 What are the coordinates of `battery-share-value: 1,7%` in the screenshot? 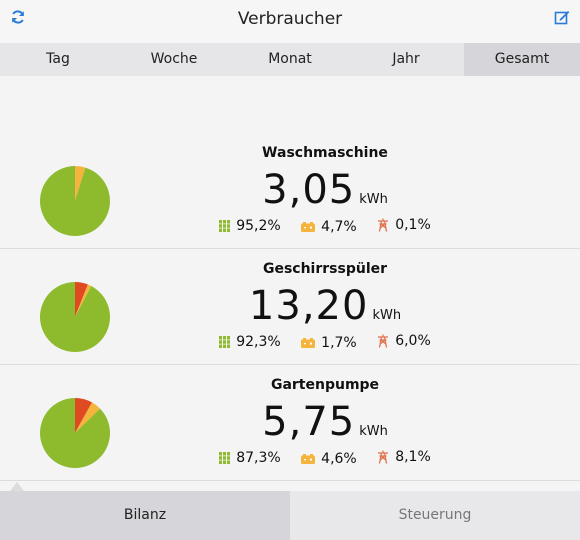 It's located at (339, 343).